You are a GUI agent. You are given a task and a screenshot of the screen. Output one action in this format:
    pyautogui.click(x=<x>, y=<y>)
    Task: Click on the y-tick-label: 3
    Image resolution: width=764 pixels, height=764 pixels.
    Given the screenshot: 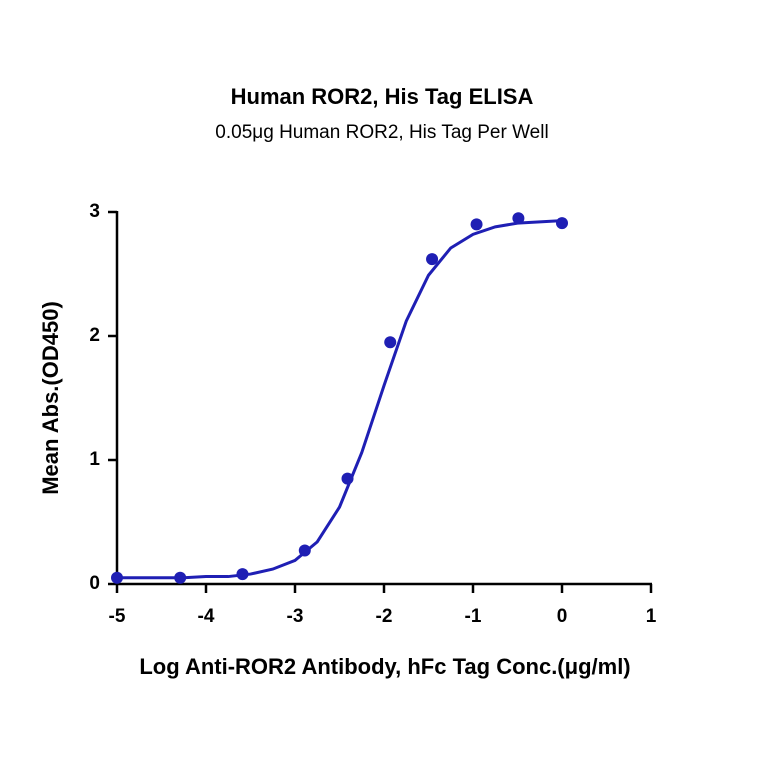 What is the action you would take?
    pyautogui.click(x=94, y=211)
    